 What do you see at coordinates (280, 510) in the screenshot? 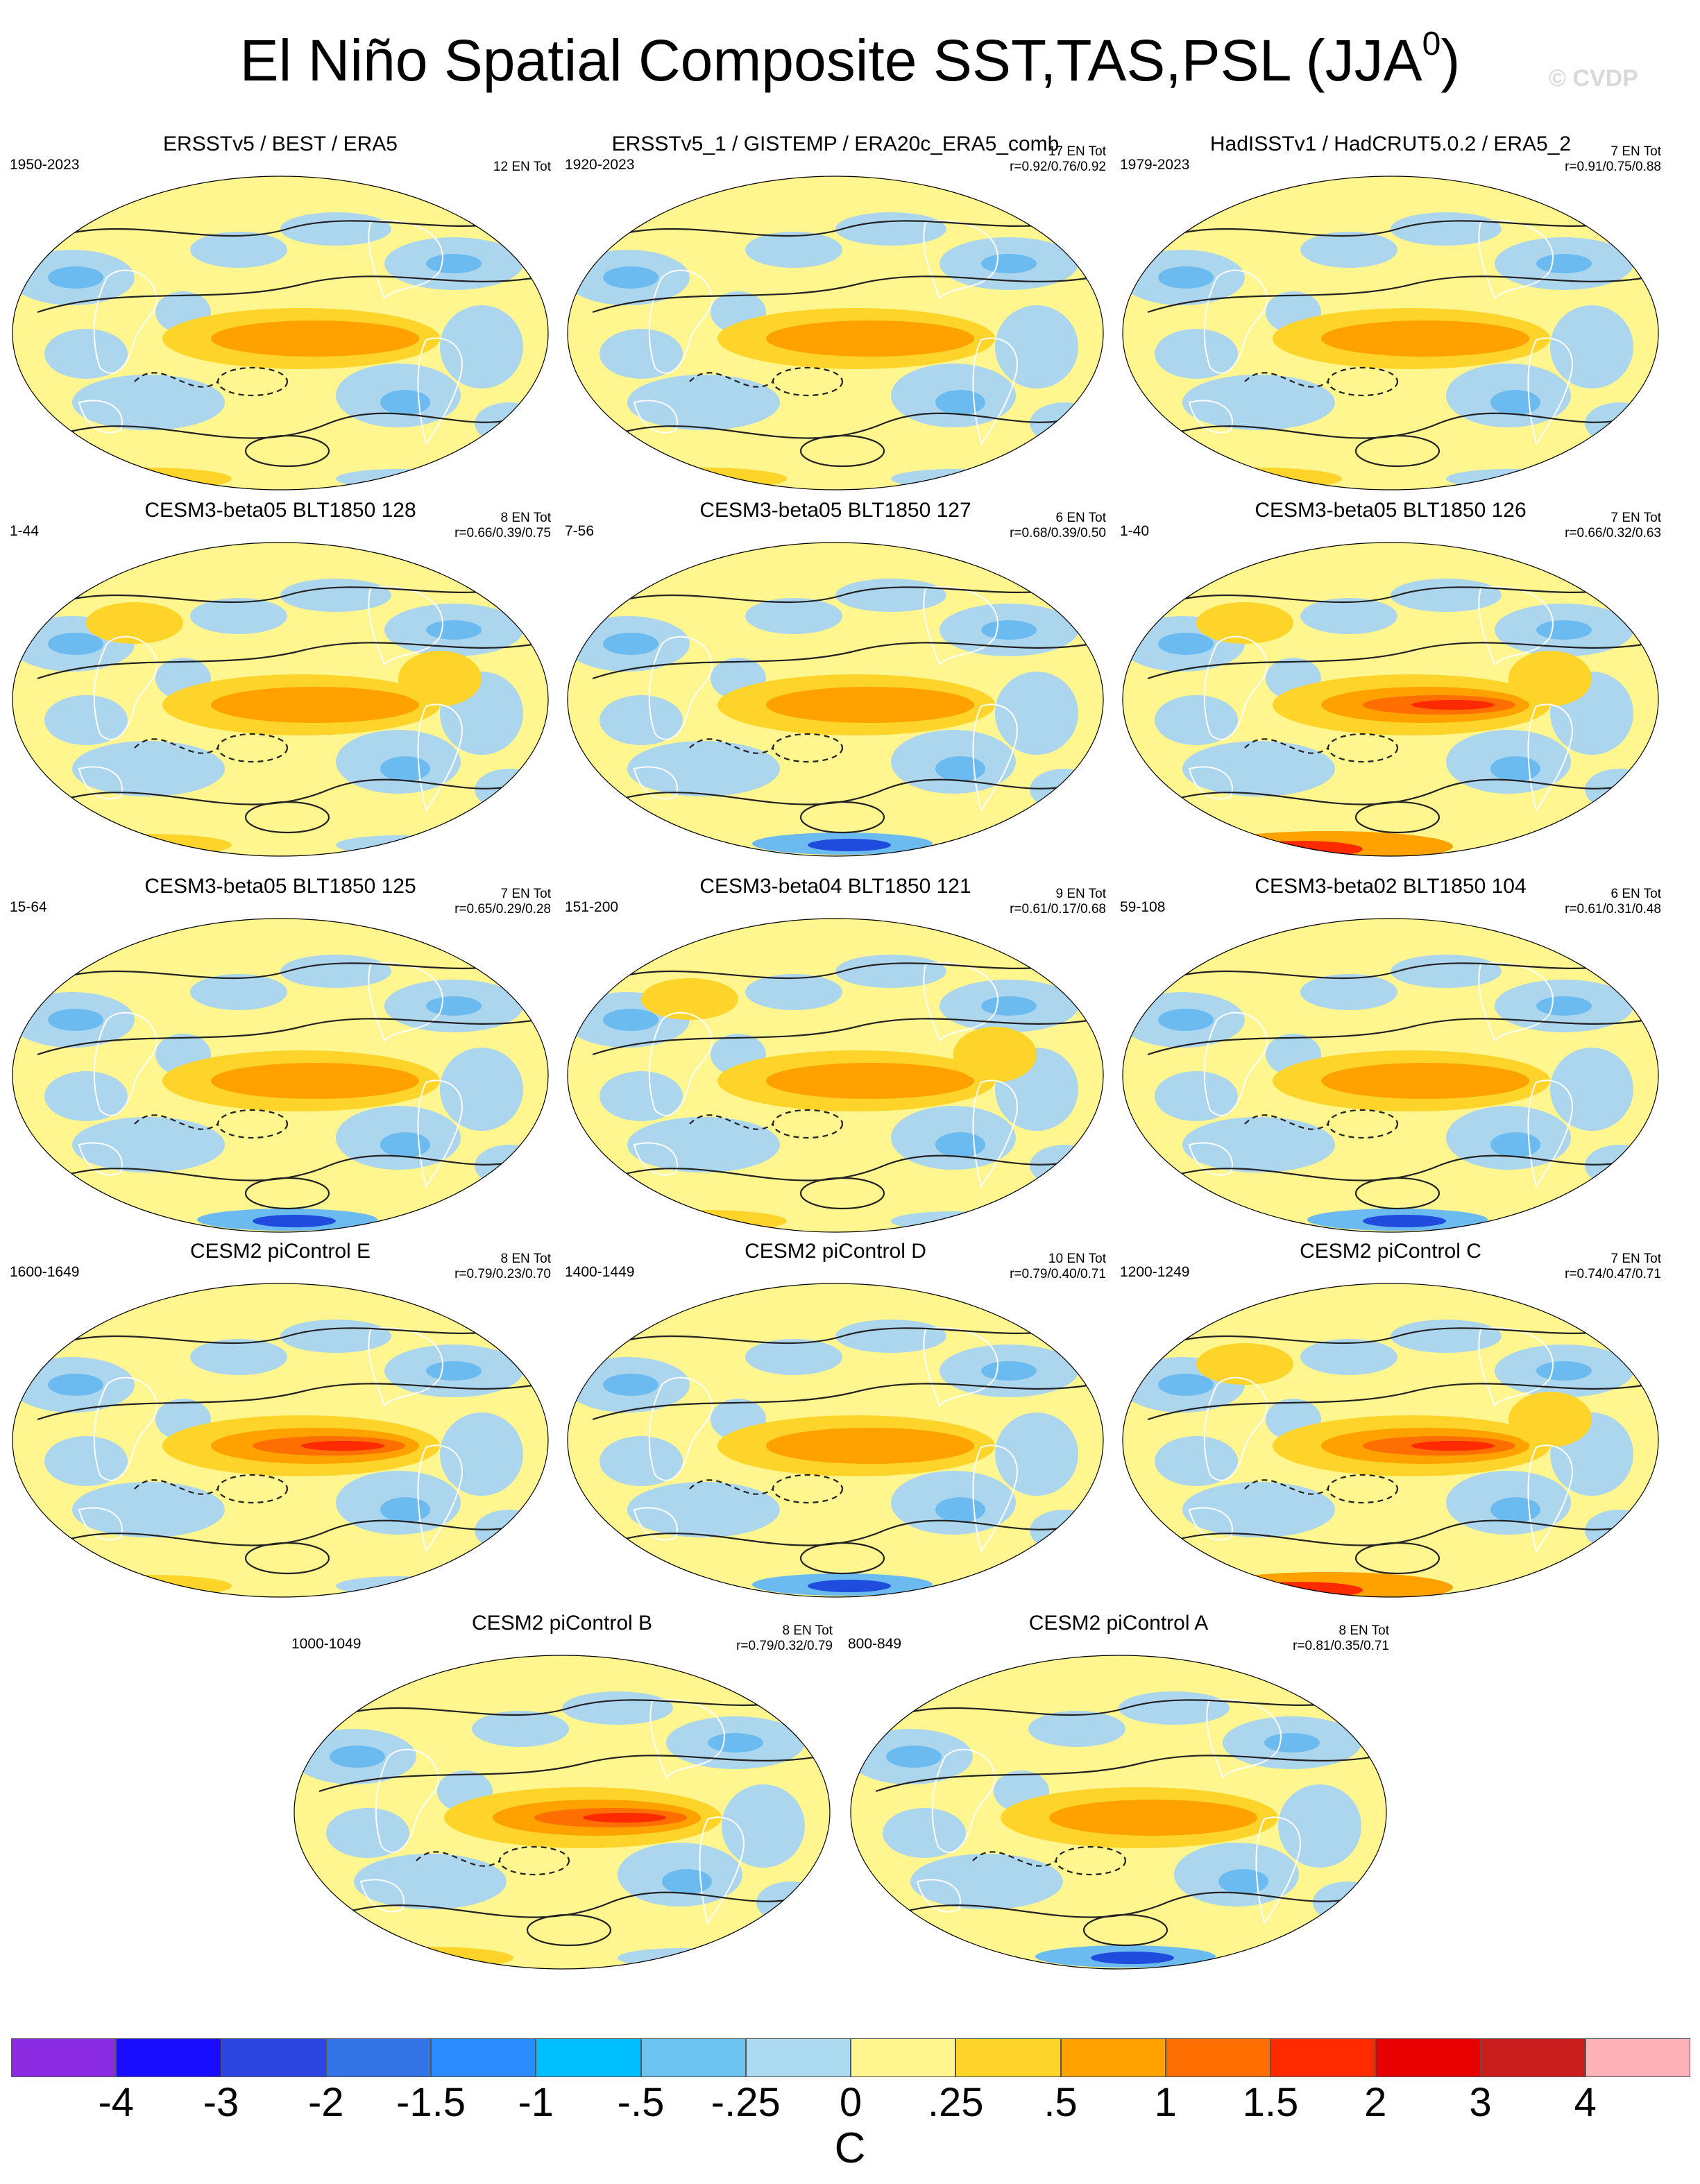
I see `panel-title: CESM3-beta05 BLT1850 128` at bounding box center [280, 510].